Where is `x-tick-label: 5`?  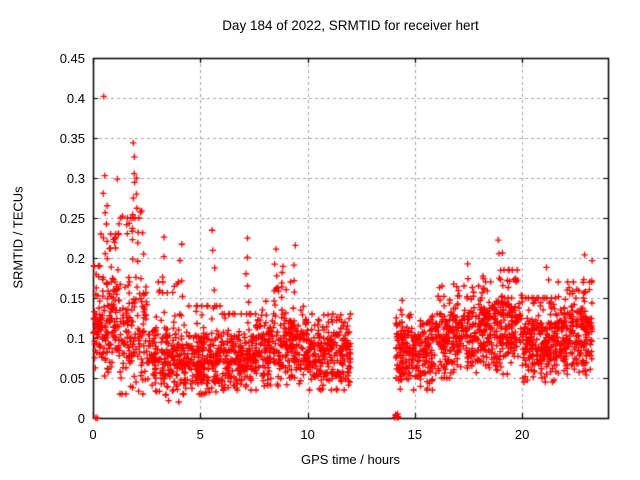 x-tick-label: 5 is located at coordinates (200, 434).